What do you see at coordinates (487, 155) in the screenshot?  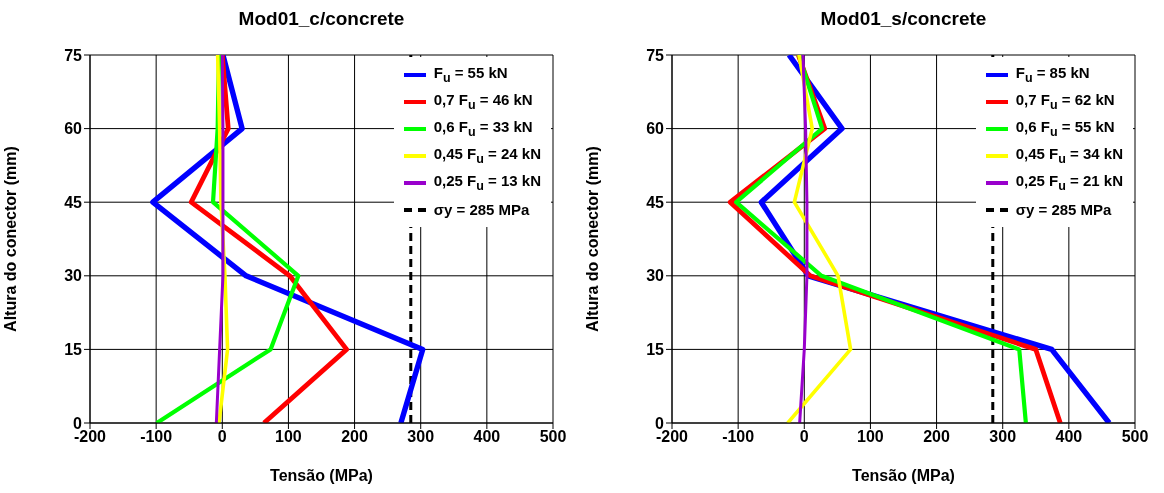 I see `legend-label: 0,45 F$_{u}$ = 24 kN` at bounding box center [487, 155].